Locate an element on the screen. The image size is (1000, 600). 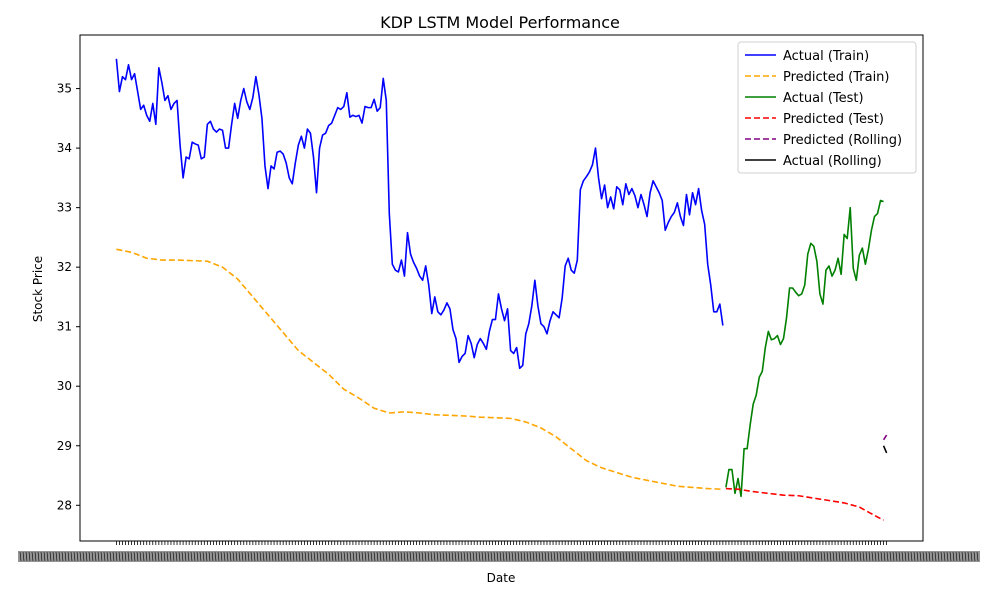
y-axis-label: Stock Price is located at coordinates (38, 289).